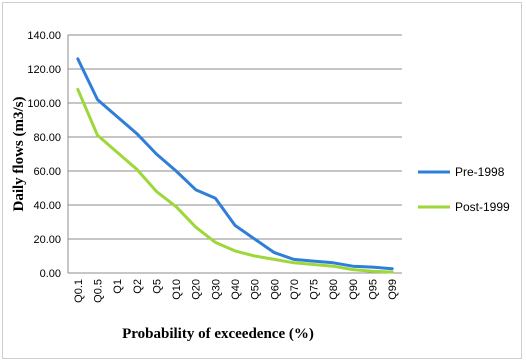 The height and width of the screenshot is (363, 526). What do you see at coordinates (118, 286) in the screenshot?
I see `x-tick-label: Q1` at bounding box center [118, 286].